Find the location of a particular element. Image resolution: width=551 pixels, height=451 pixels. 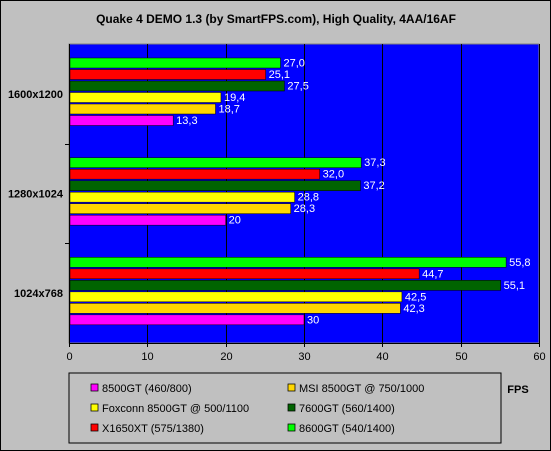

bar-value-label: 28,3 is located at coordinates (304, 209).